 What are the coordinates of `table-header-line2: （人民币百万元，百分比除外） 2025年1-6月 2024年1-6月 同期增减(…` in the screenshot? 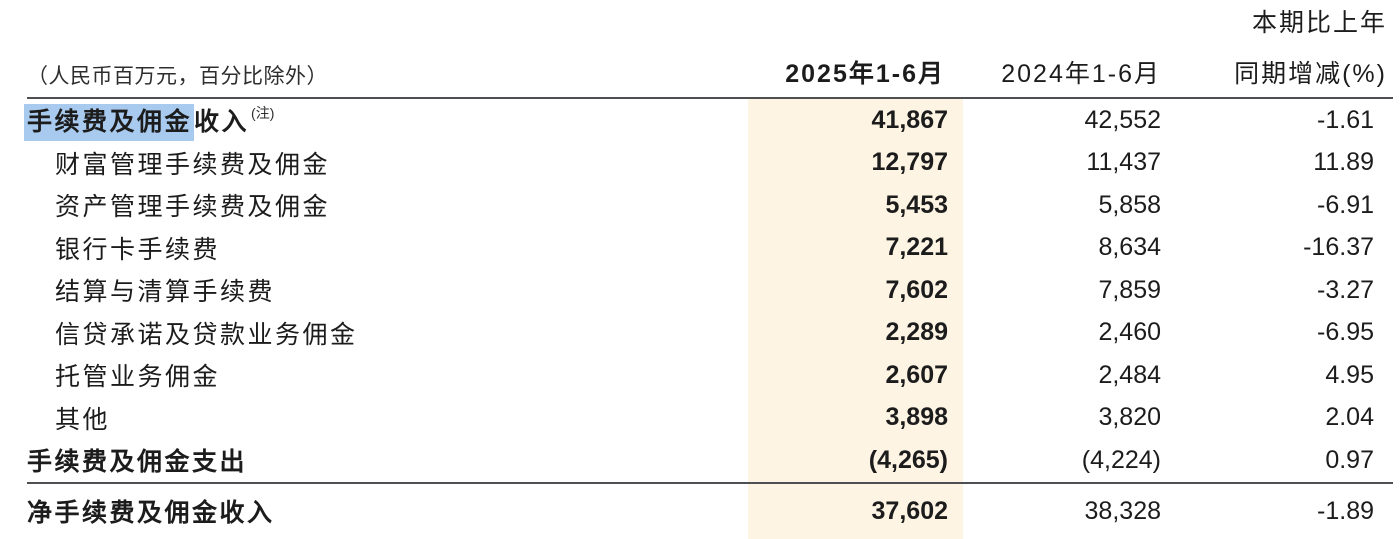 It's located at (700, 71).